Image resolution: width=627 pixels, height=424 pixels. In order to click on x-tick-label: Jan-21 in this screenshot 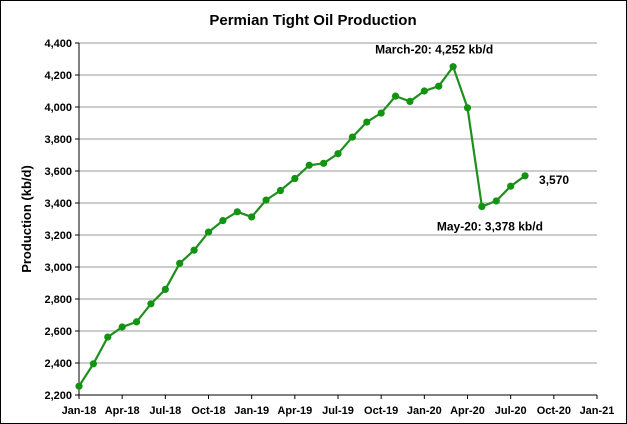, I will do `click(597, 411)`.